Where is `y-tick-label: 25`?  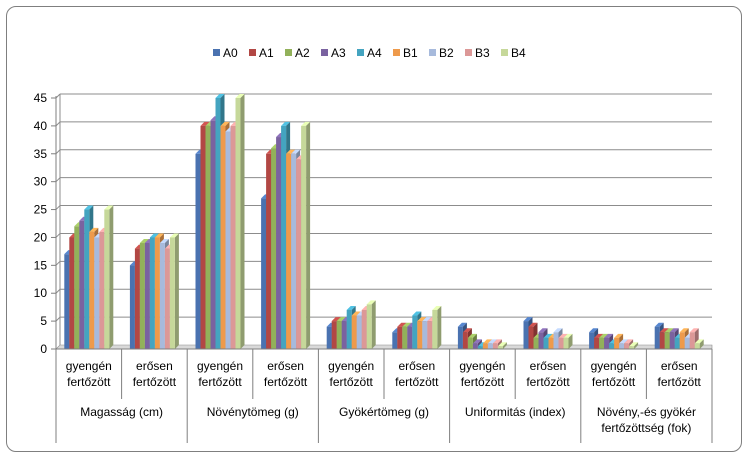 y-tick-label: 25 is located at coordinates (41, 210).